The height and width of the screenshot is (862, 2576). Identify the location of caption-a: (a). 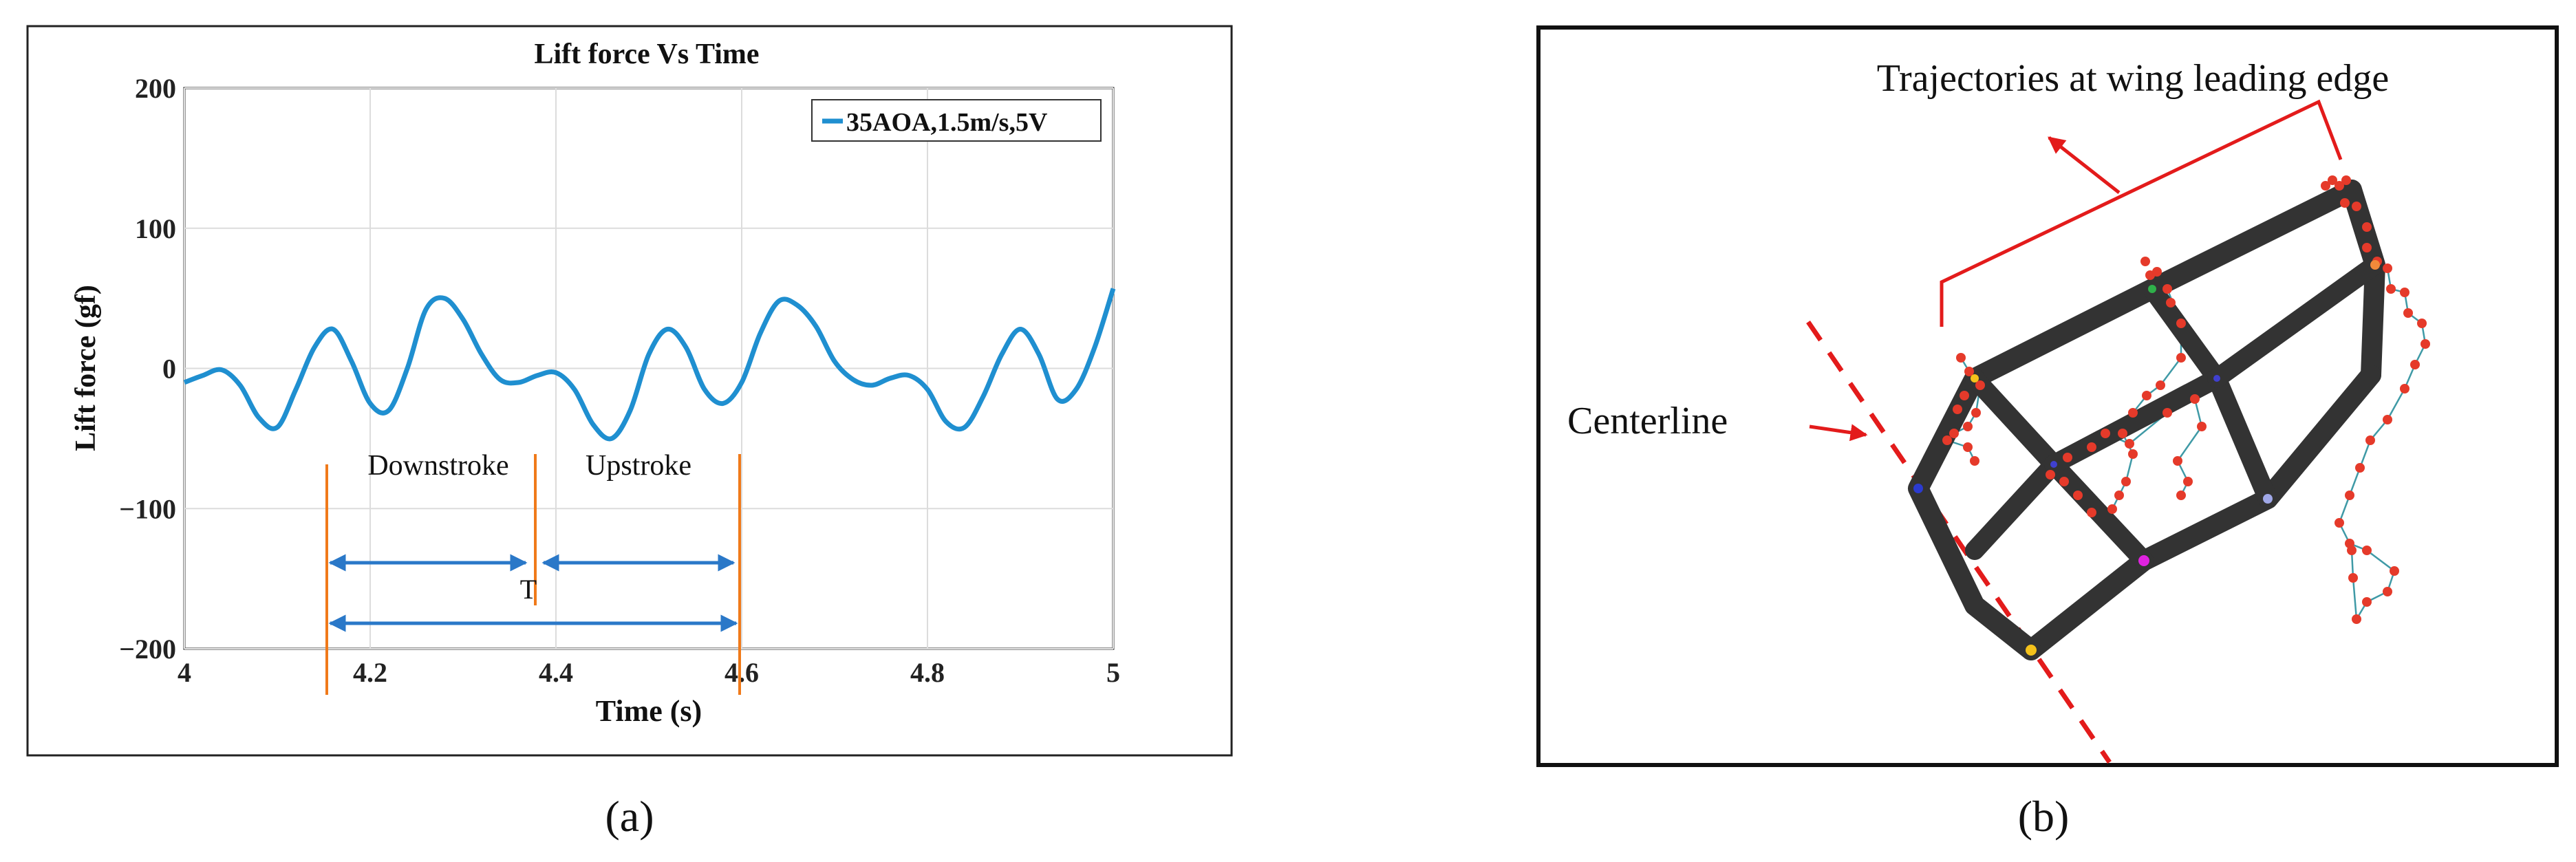
(629, 816).